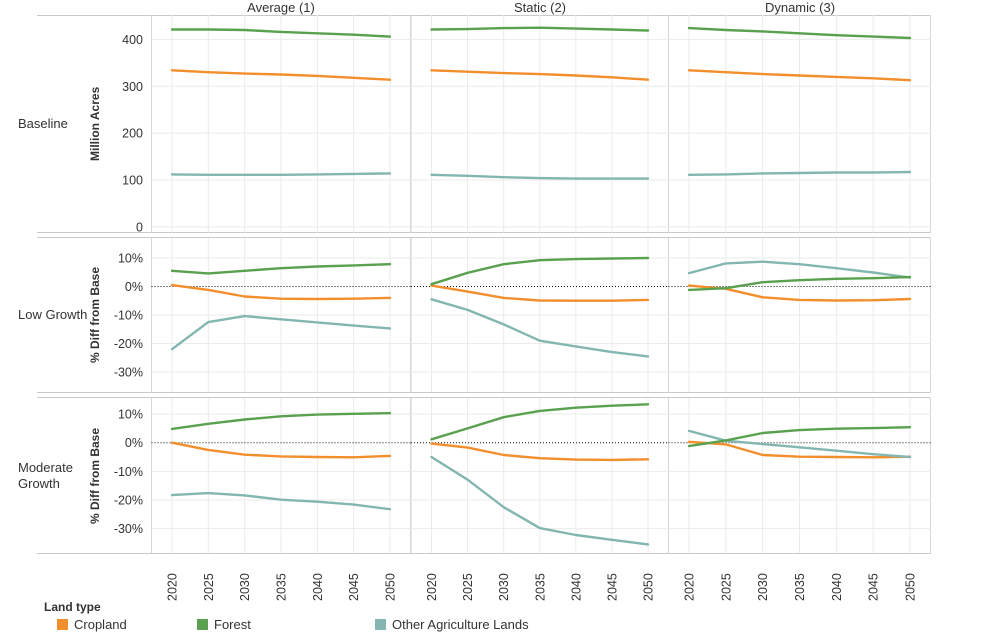 Image resolution: width=990 pixels, height=637 pixels. Describe the element at coordinates (139, 227) in the screenshot. I see `y-tick-label: 0` at that location.